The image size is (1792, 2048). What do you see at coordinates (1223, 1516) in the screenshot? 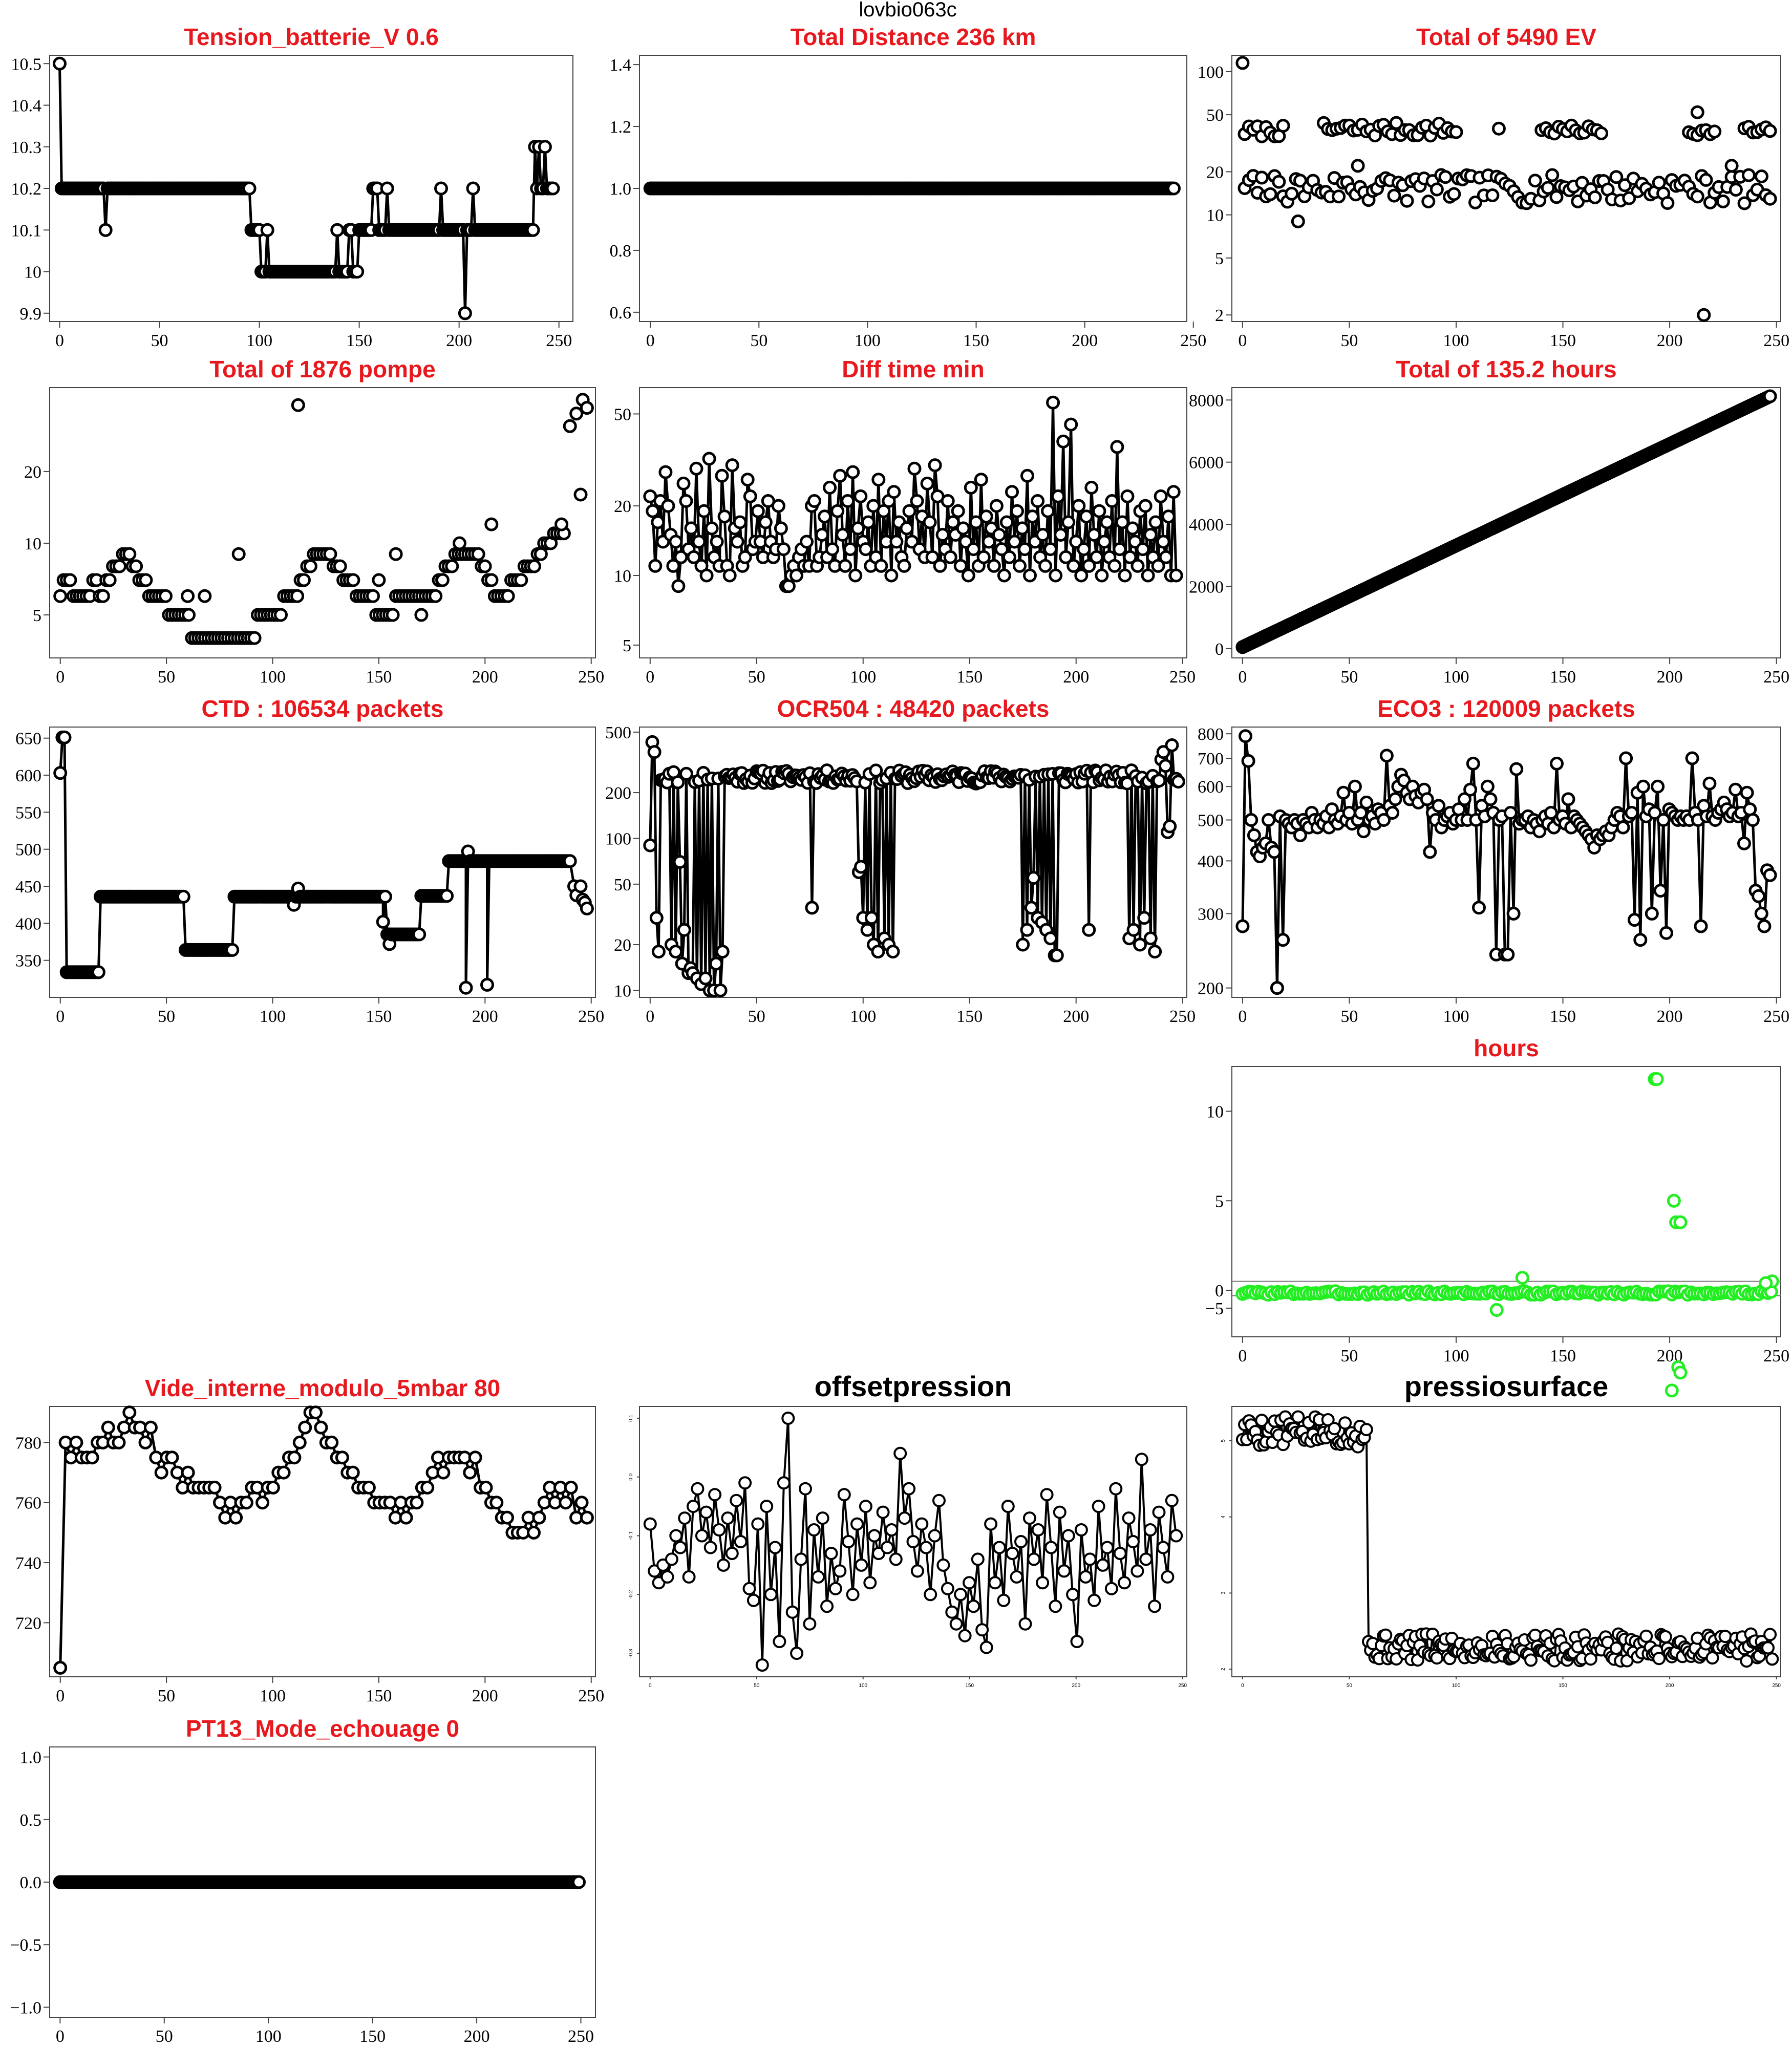
I see `y-tick-label: 4` at bounding box center [1223, 1516].